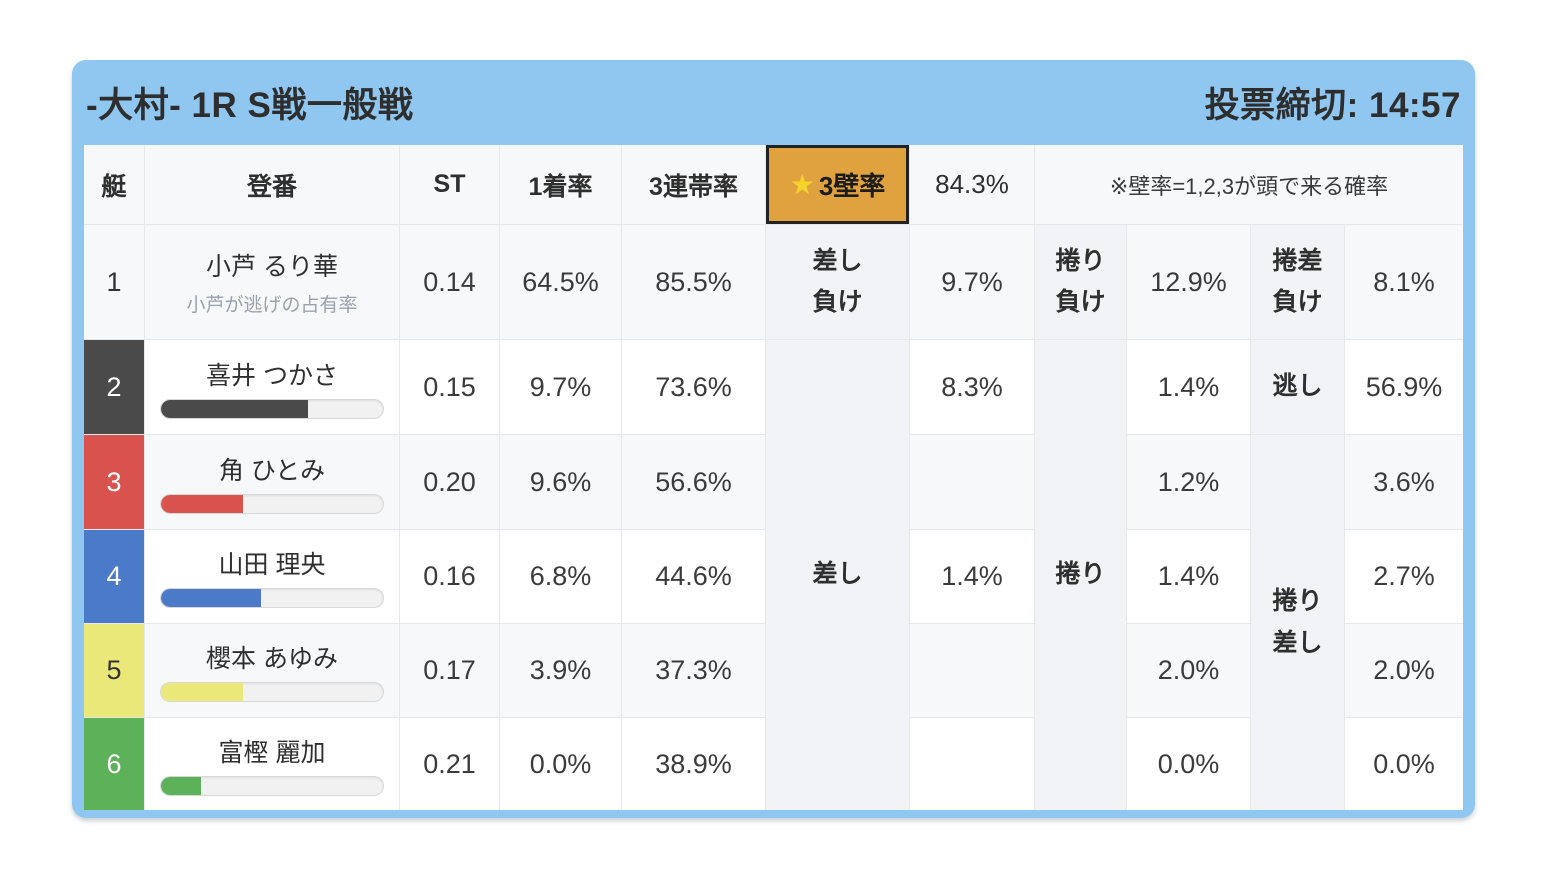  Describe the element at coordinates (693, 764) in the screenshot. I see `top3-rate-value: 38.9%` at that location.